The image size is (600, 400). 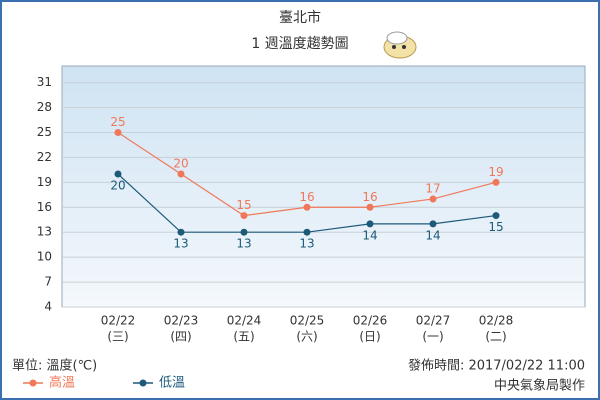 What do you see at coordinates (48, 307) in the screenshot?
I see `y-tick-label: 4` at bounding box center [48, 307].